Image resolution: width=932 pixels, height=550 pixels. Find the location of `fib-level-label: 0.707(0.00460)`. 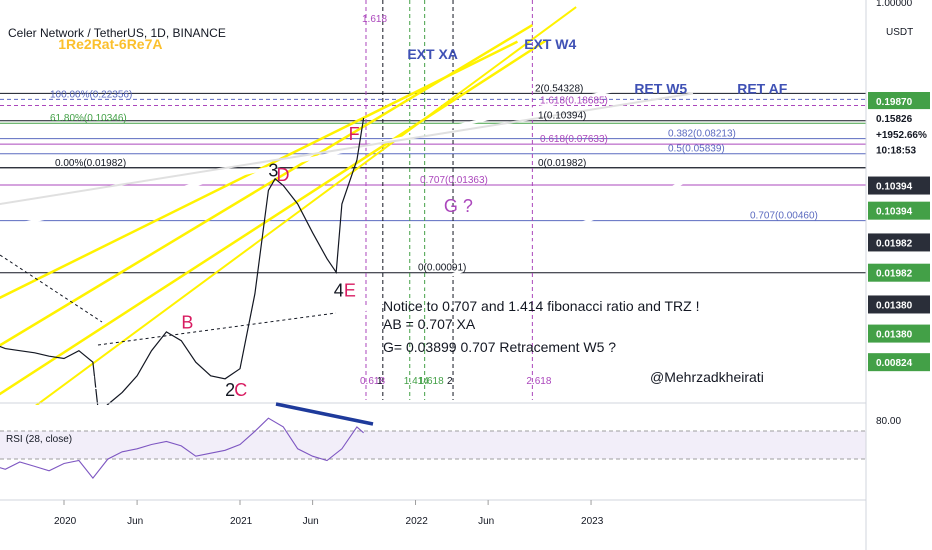

fib-level-label: 0.707(0.00460) is located at coordinates (784, 216).